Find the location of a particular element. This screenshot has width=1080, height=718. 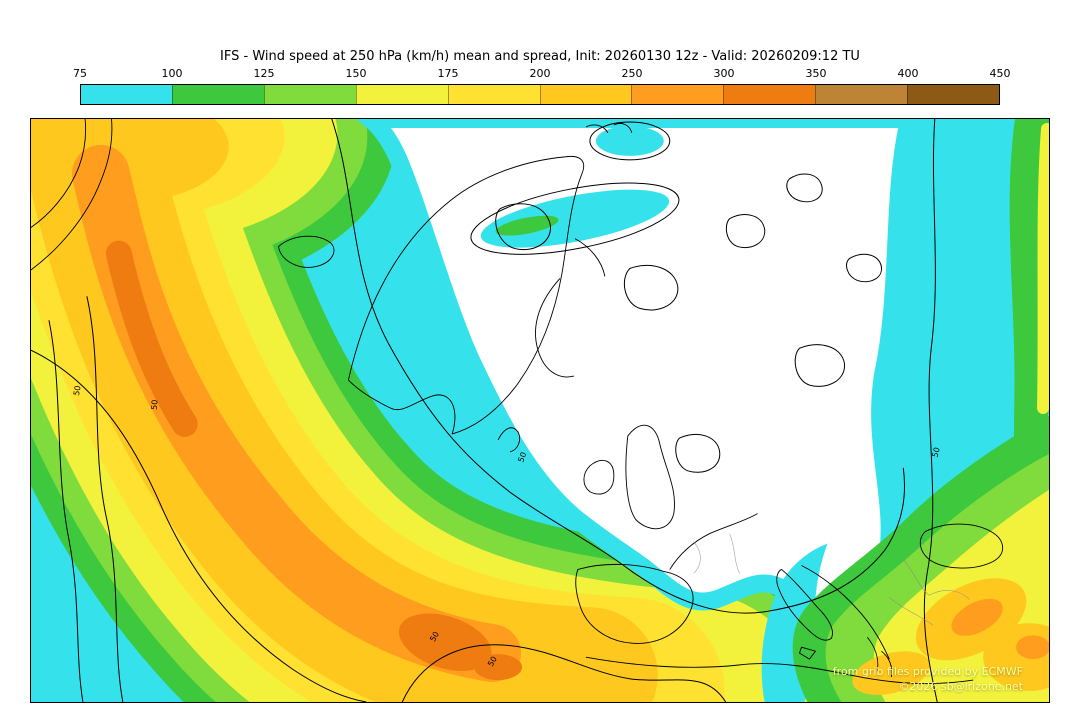

colorbar-tick: 75 is located at coordinates (80, 73).